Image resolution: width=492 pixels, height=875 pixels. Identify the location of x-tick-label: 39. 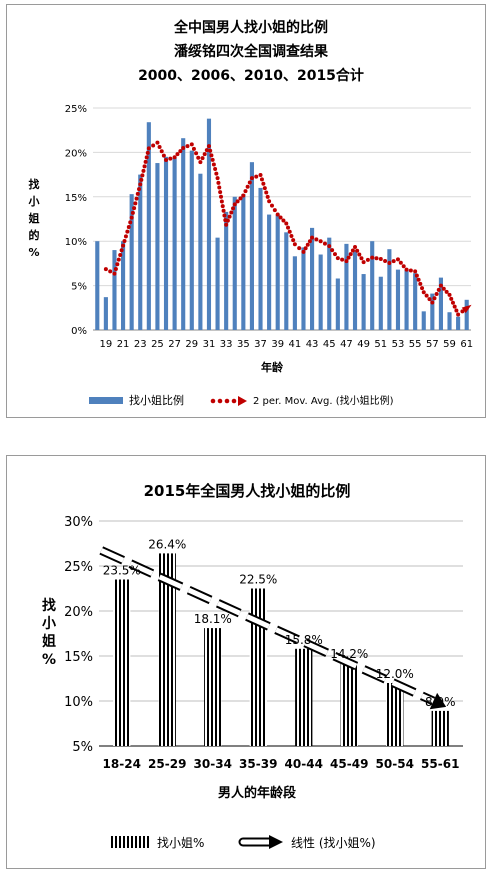
(277, 344).